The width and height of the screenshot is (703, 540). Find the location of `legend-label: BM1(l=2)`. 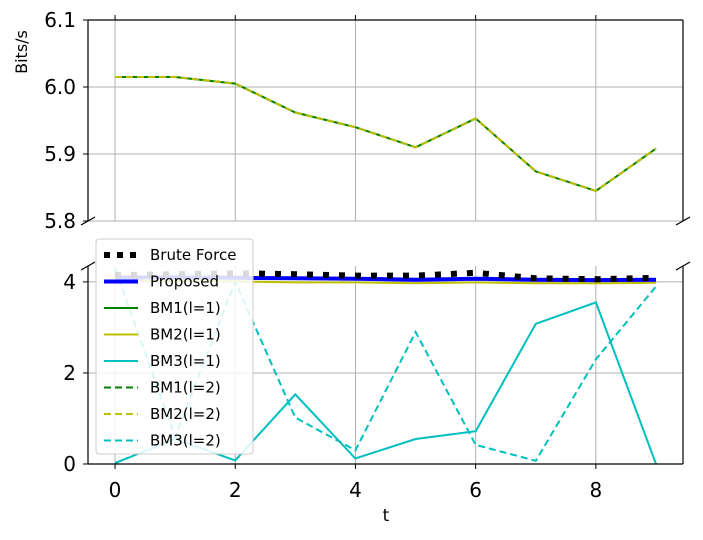

legend-label: BM1(l=2) is located at coordinates (185, 388).